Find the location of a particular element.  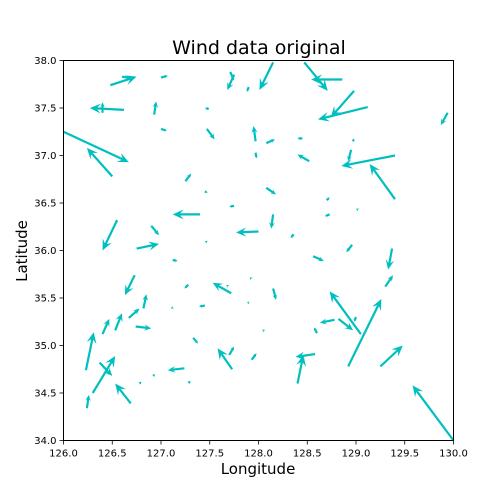

y-tick-label: 35.5 is located at coordinates (45, 299).